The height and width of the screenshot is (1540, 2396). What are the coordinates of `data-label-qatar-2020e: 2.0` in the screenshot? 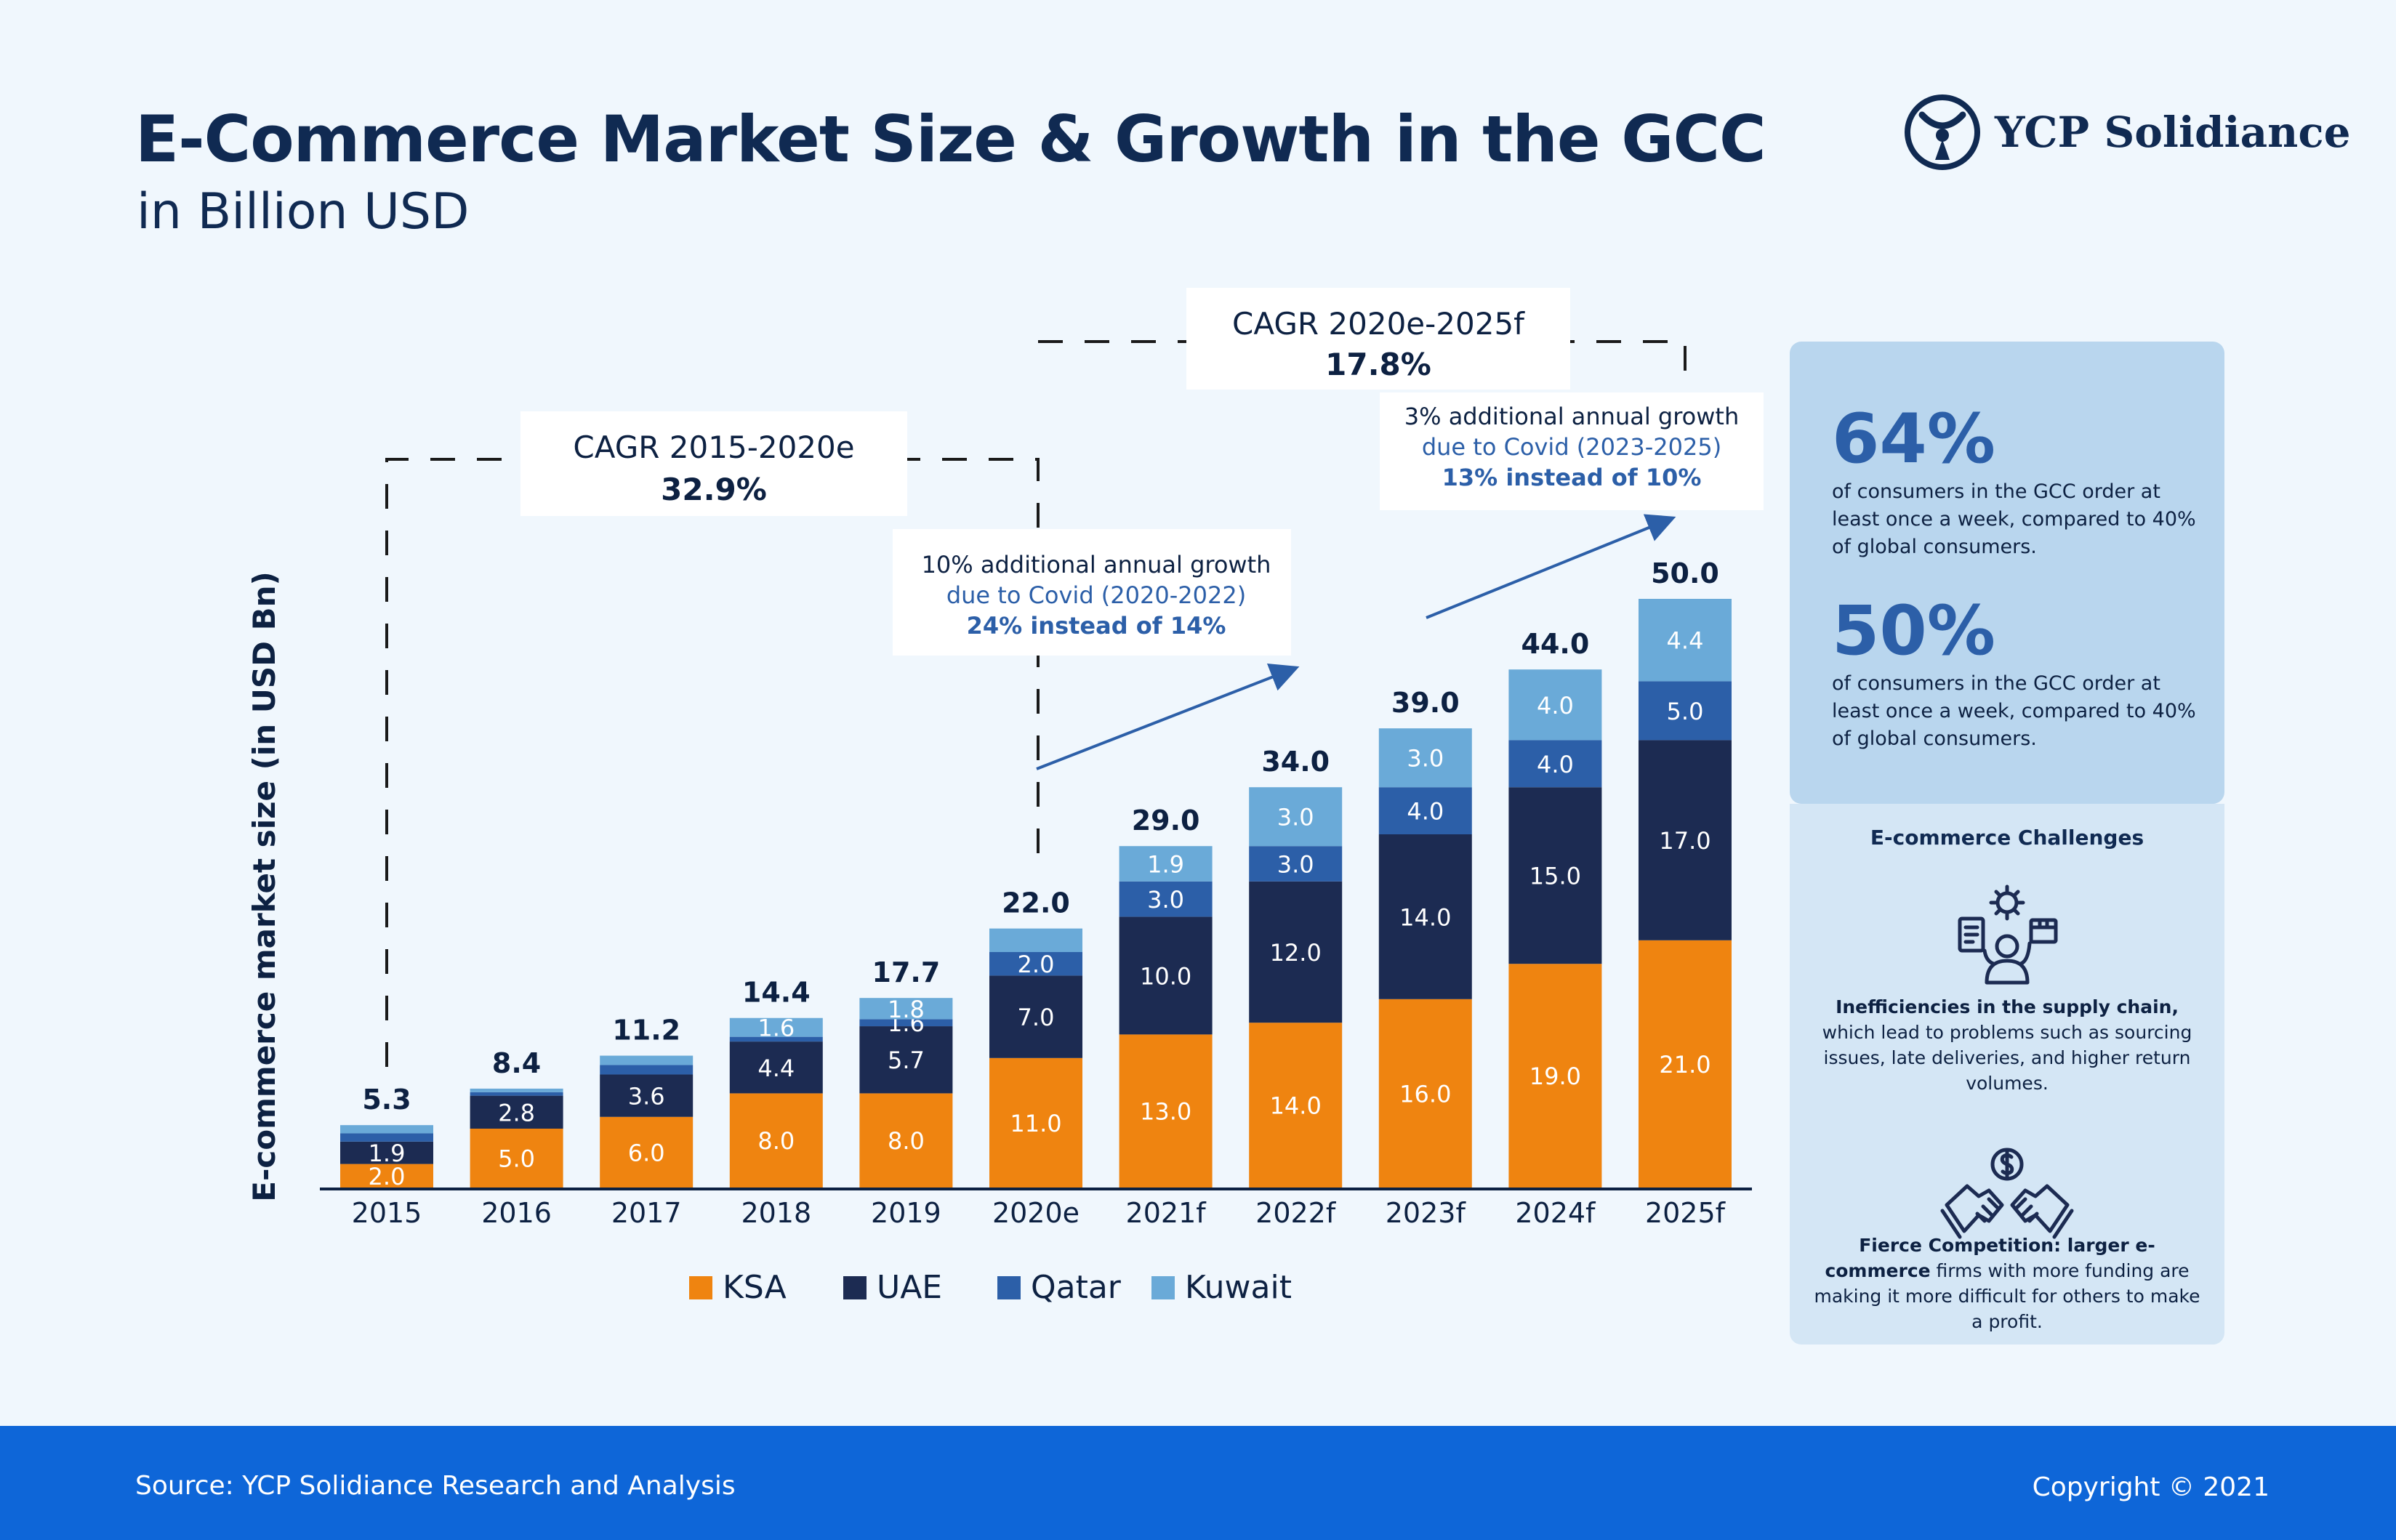 It's located at (1036, 964).